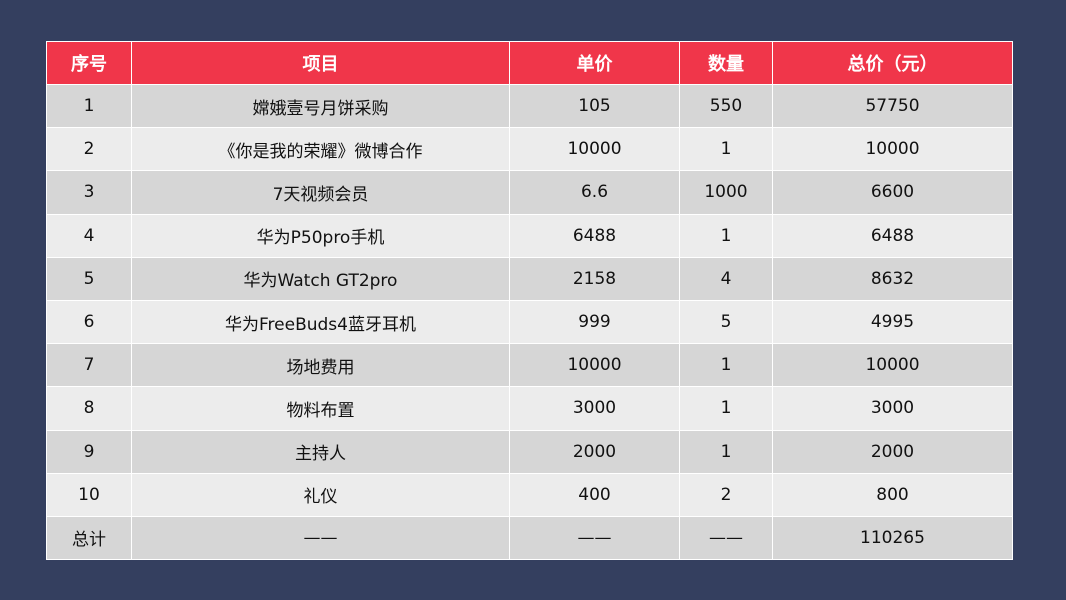 This screenshot has width=1066, height=600. I want to click on cell-index: 7, so click(89, 365).